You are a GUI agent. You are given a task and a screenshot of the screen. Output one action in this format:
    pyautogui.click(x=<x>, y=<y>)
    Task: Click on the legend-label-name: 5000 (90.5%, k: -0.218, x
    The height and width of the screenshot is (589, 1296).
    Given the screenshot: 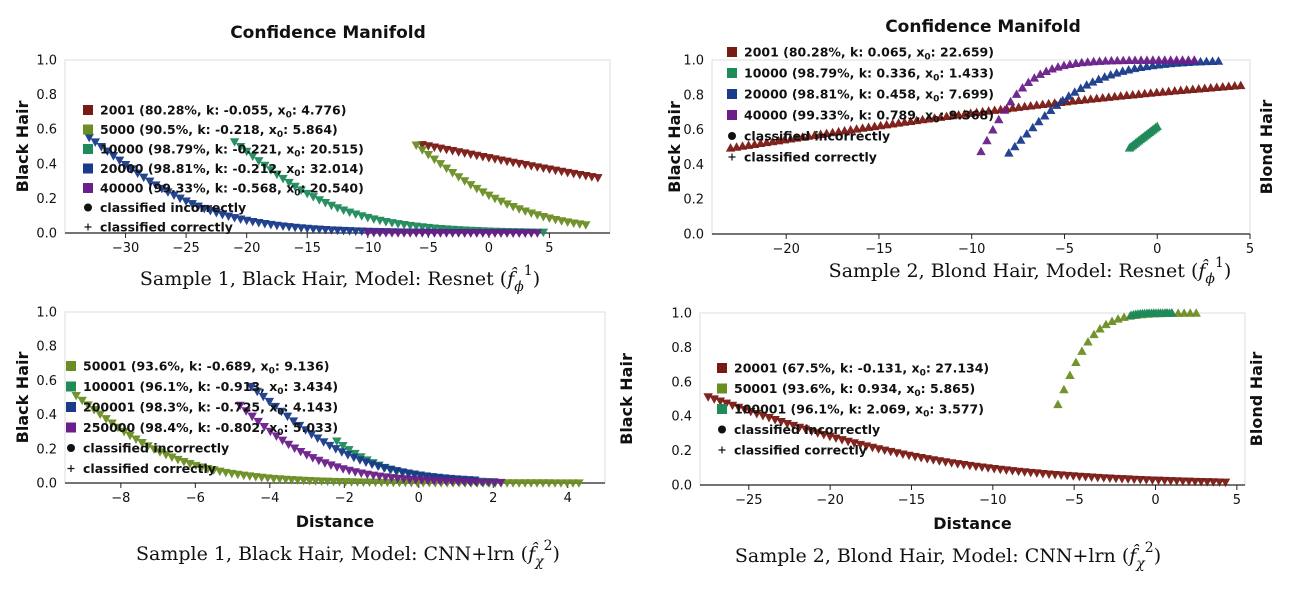 What is the action you would take?
    pyautogui.click(x=188, y=129)
    